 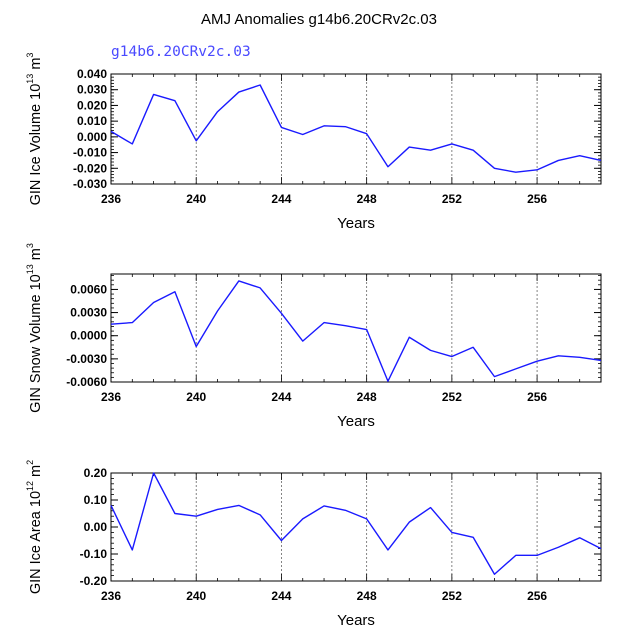 What do you see at coordinates (90, 168) in the screenshot?
I see `y-tick-label: -0.020` at bounding box center [90, 168].